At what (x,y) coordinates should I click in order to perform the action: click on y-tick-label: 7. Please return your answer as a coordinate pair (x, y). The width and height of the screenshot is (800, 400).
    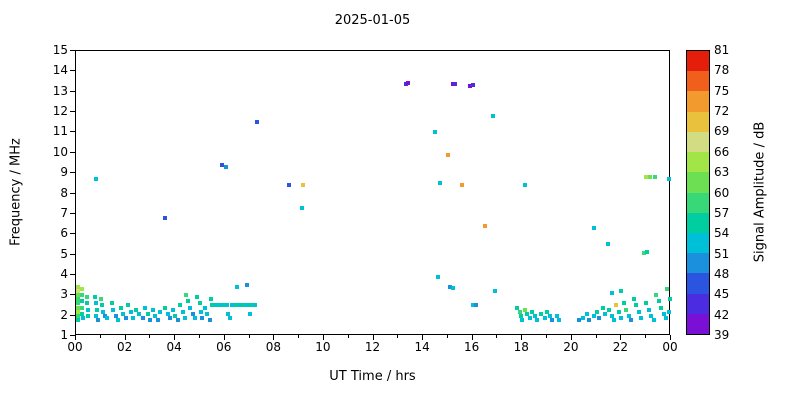
    Looking at the image, I should click on (64, 212).